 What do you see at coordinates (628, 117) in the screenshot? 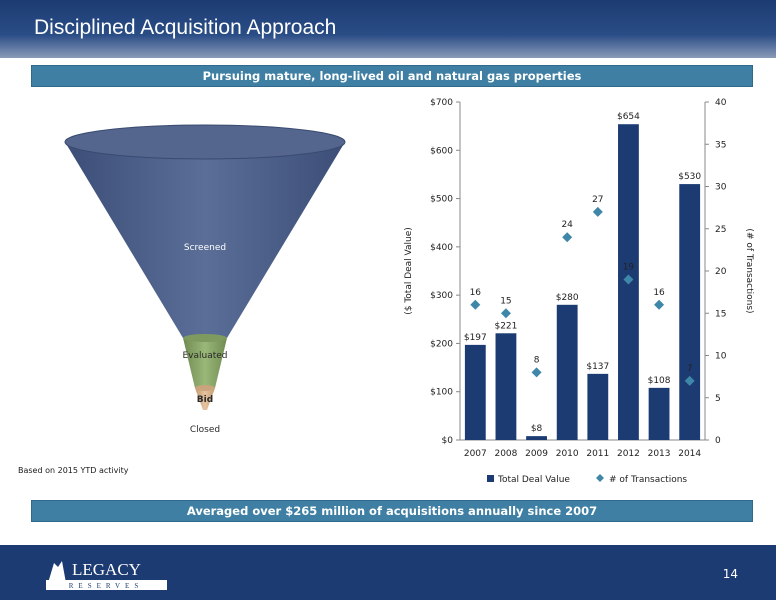
I see `bar-value-label: $654` at bounding box center [628, 117].